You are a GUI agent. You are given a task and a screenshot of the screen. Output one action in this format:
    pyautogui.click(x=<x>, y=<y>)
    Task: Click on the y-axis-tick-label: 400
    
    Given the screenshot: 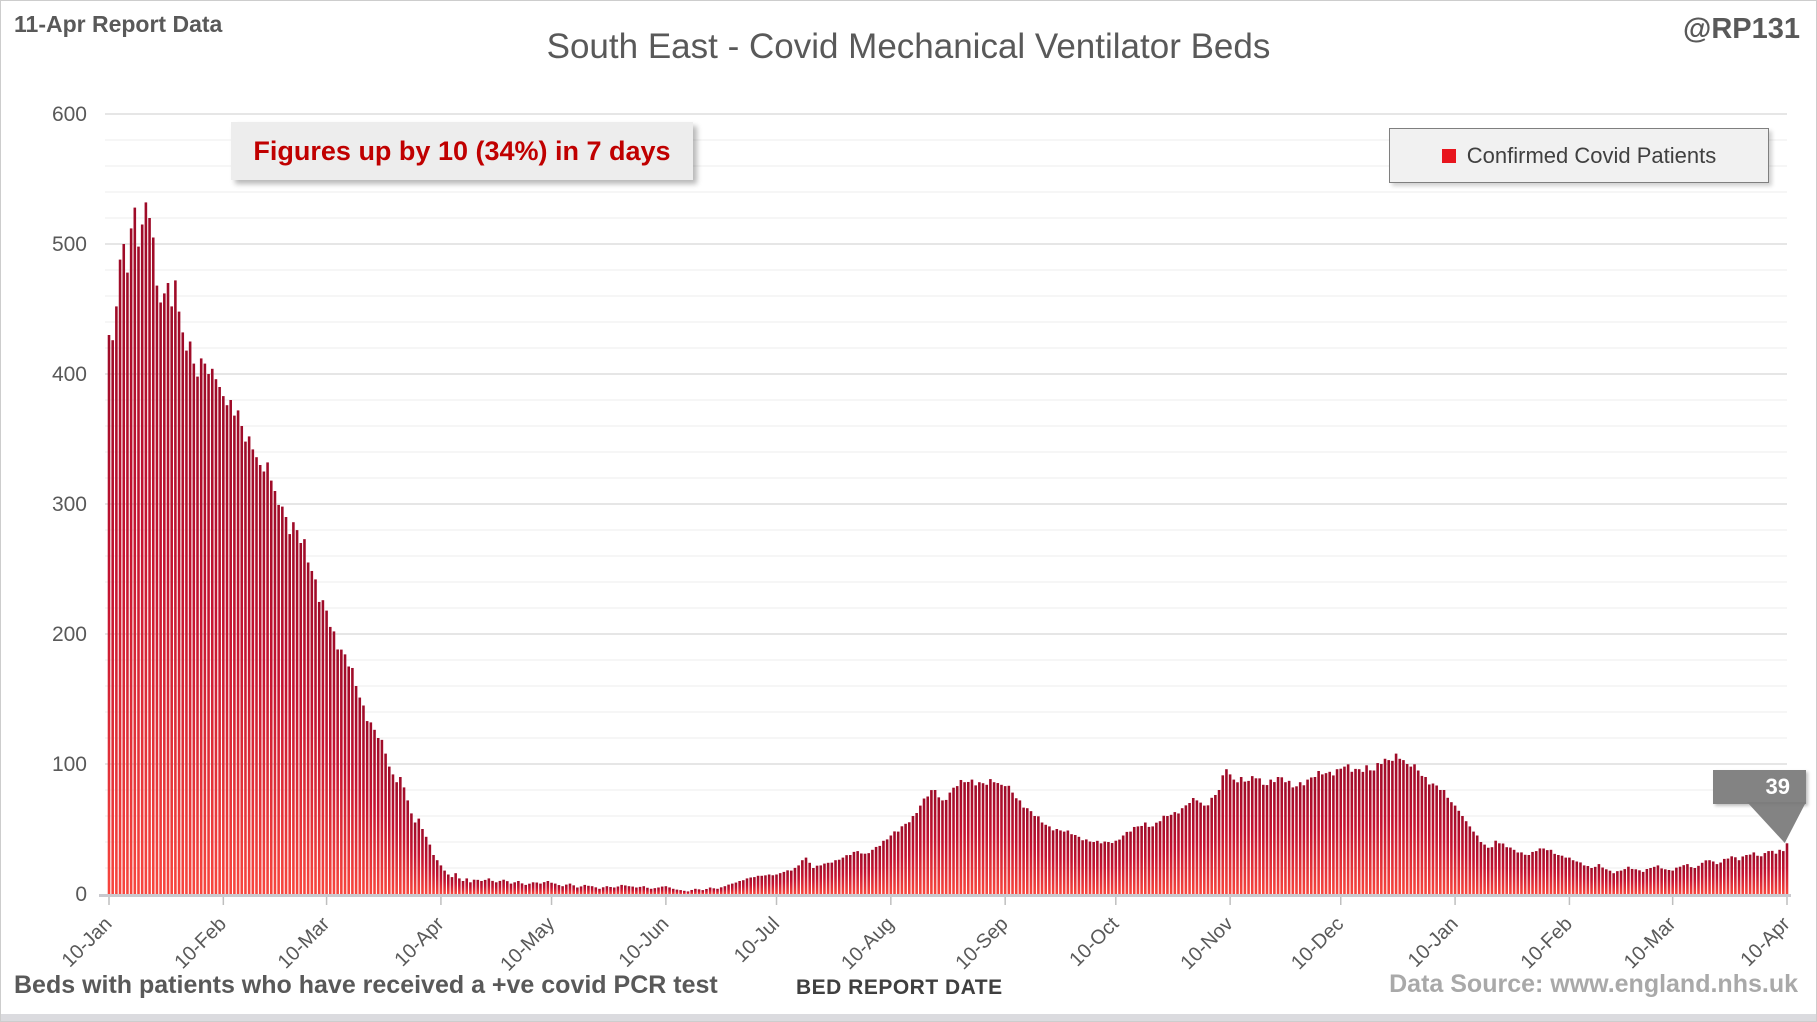 What is the action you would take?
    pyautogui.click(x=69, y=374)
    